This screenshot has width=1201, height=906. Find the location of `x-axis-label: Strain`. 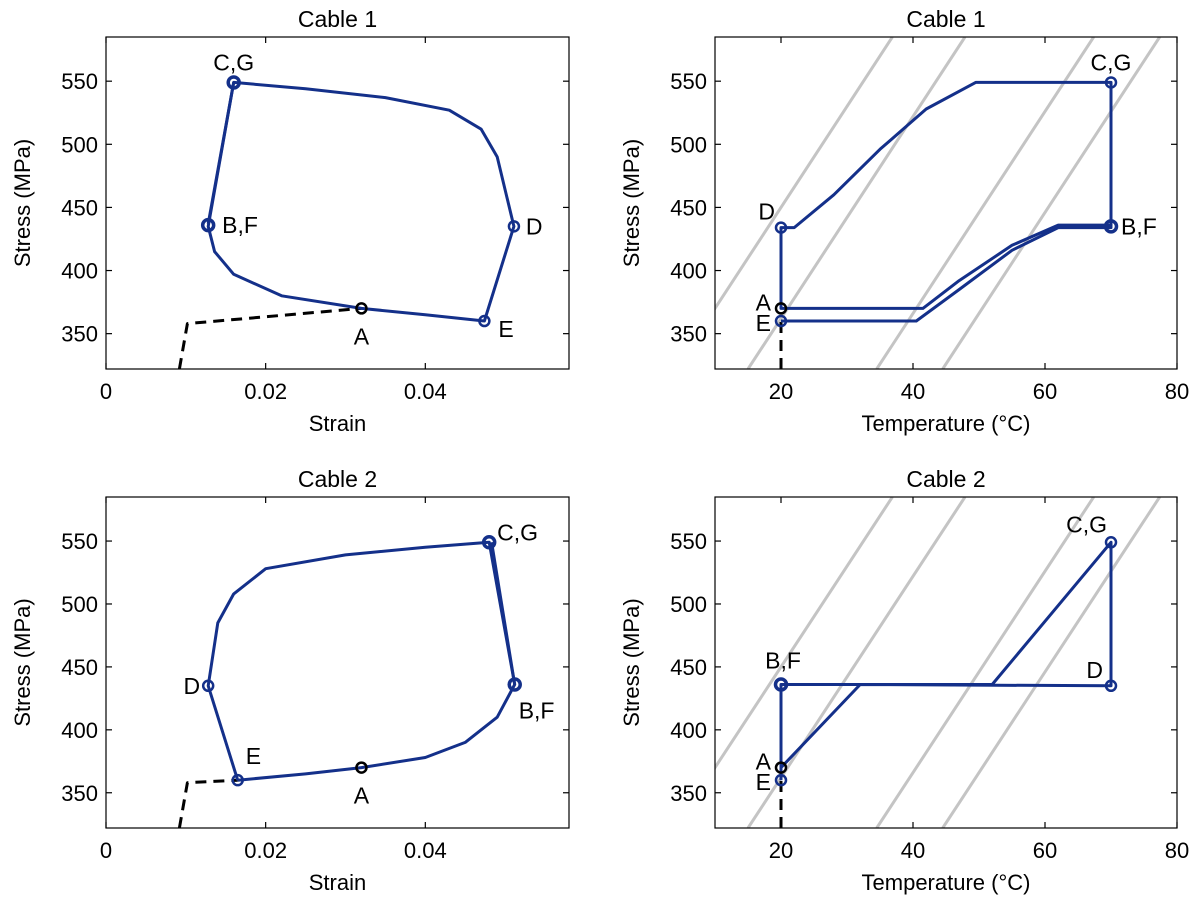

x-axis-label: Strain is located at coordinates (337, 882).